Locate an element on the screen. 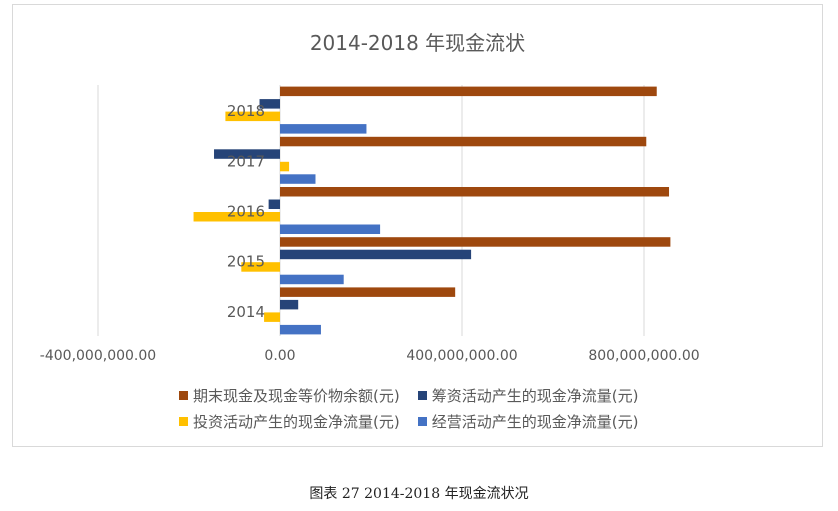 This screenshot has width=838, height=511. legend-row-1: 期末现金及现金等价物余额(元) 筹资活动产生的现金净流量(元) is located at coordinates (459, 395).